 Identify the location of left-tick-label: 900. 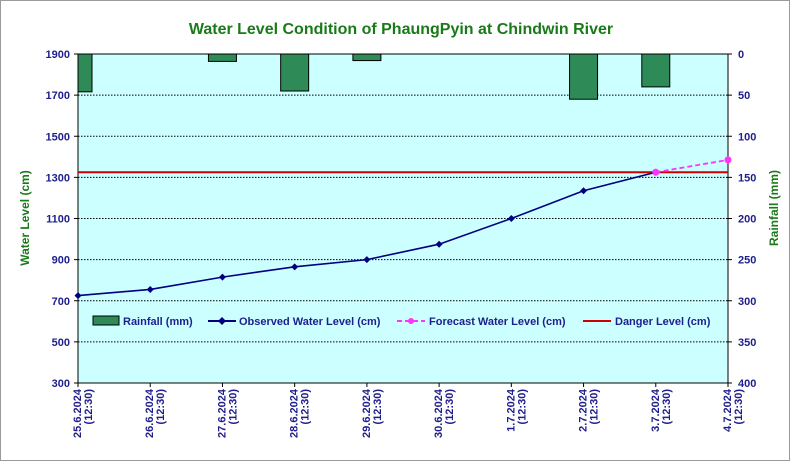
(61, 261).